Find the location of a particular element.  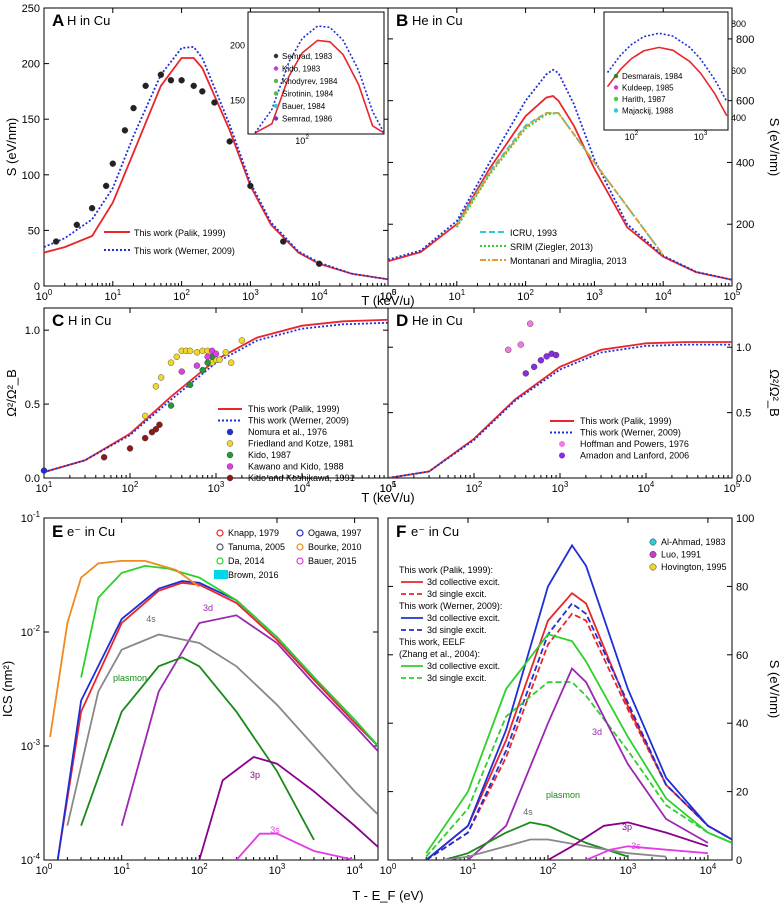

y-tick-label-A: 0 is located at coordinates (37, 287).